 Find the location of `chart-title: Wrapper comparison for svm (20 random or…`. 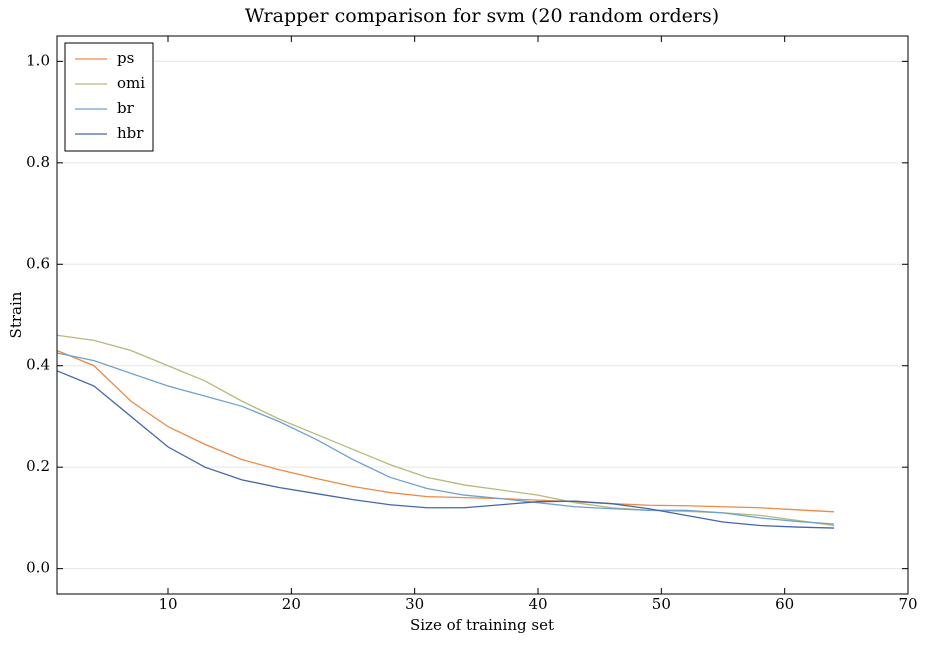

chart-title: Wrapper comparison for svm (20 random or… is located at coordinates (482, 16).